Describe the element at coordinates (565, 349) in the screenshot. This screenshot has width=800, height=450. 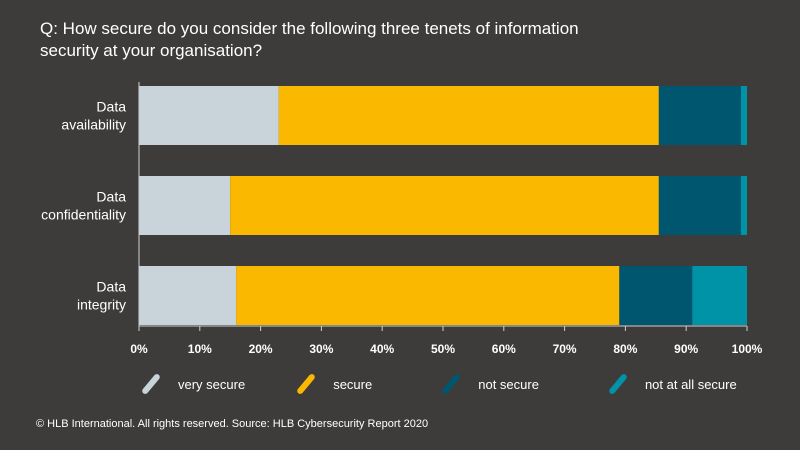
I see `x-tick-label: 70%` at that location.